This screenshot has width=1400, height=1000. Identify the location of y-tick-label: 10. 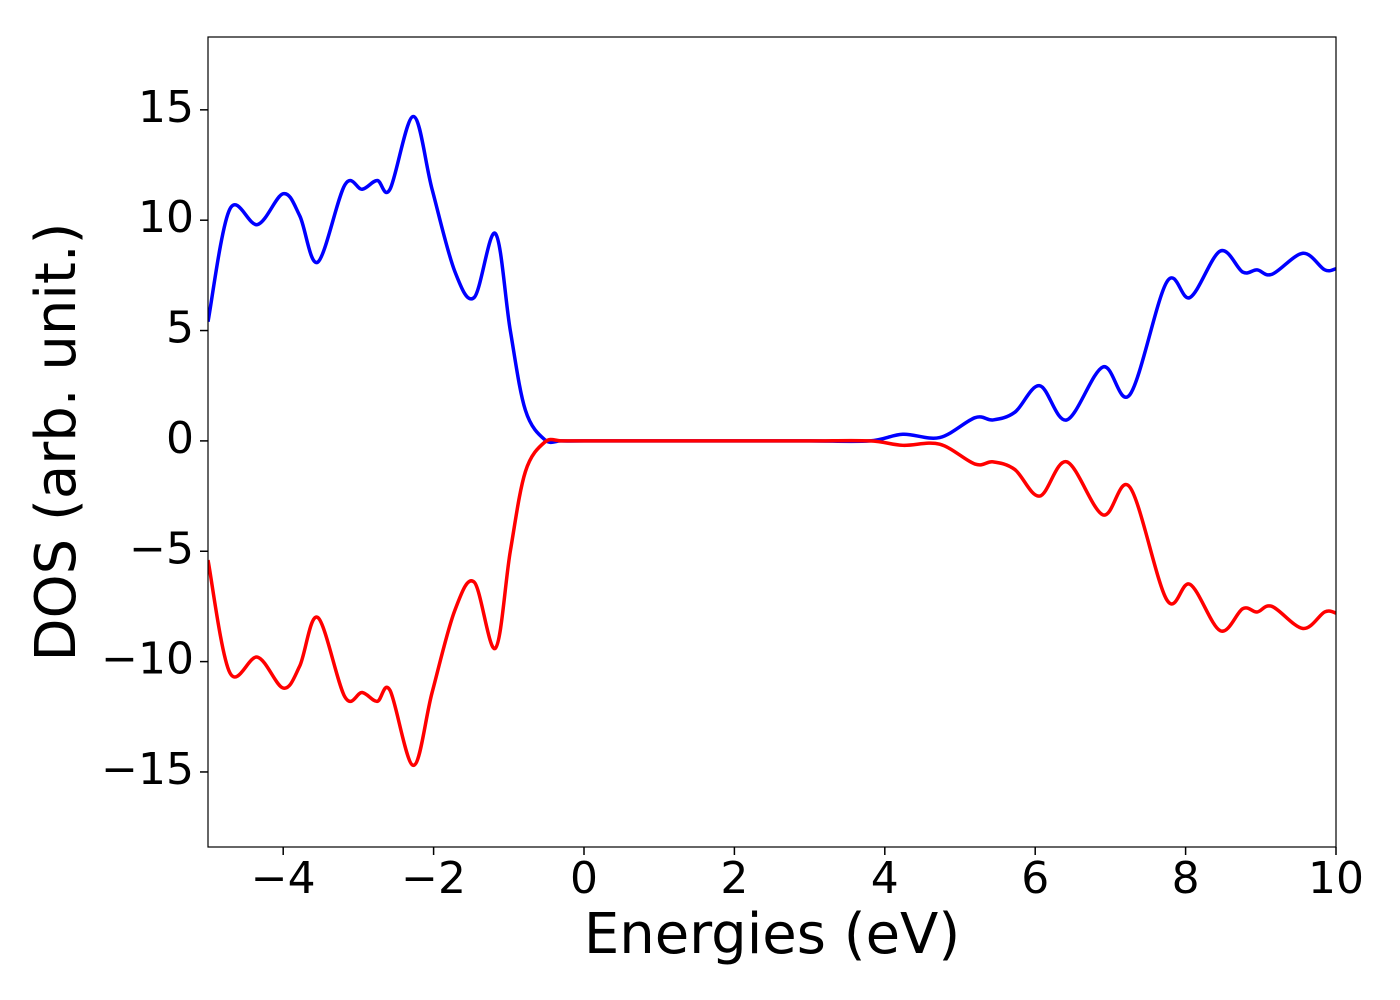
(166, 217).